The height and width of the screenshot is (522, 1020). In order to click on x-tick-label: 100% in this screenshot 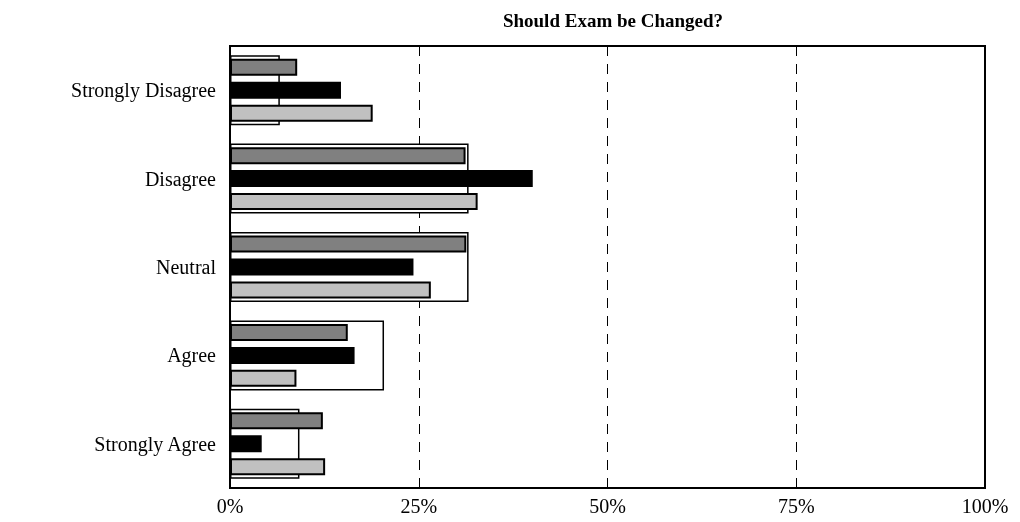, I will do `click(985, 506)`.